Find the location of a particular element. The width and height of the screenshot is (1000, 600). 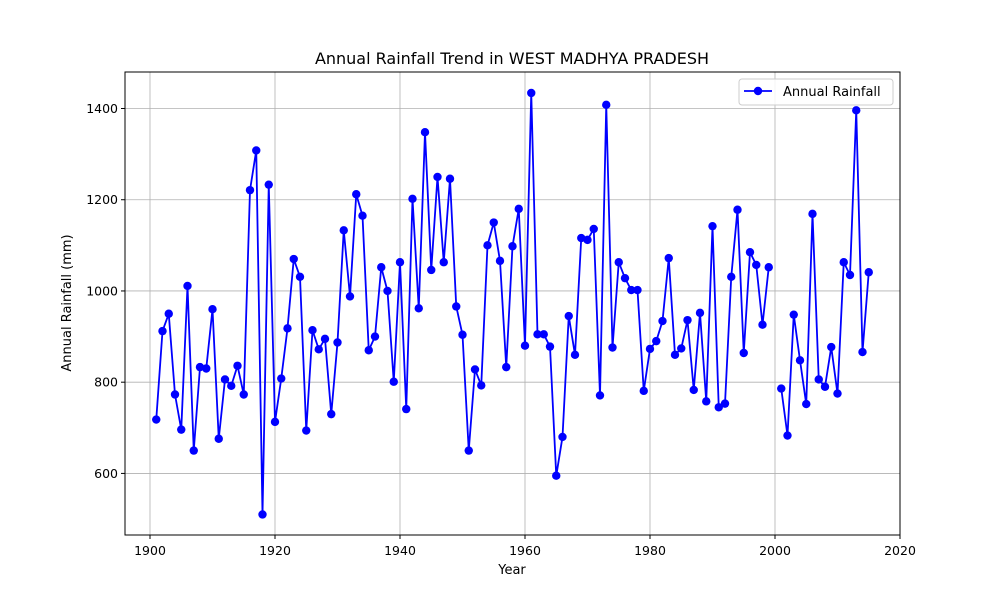

legend-entry-annual-rainfall: Annual Rainfall is located at coordinates (832, 92).